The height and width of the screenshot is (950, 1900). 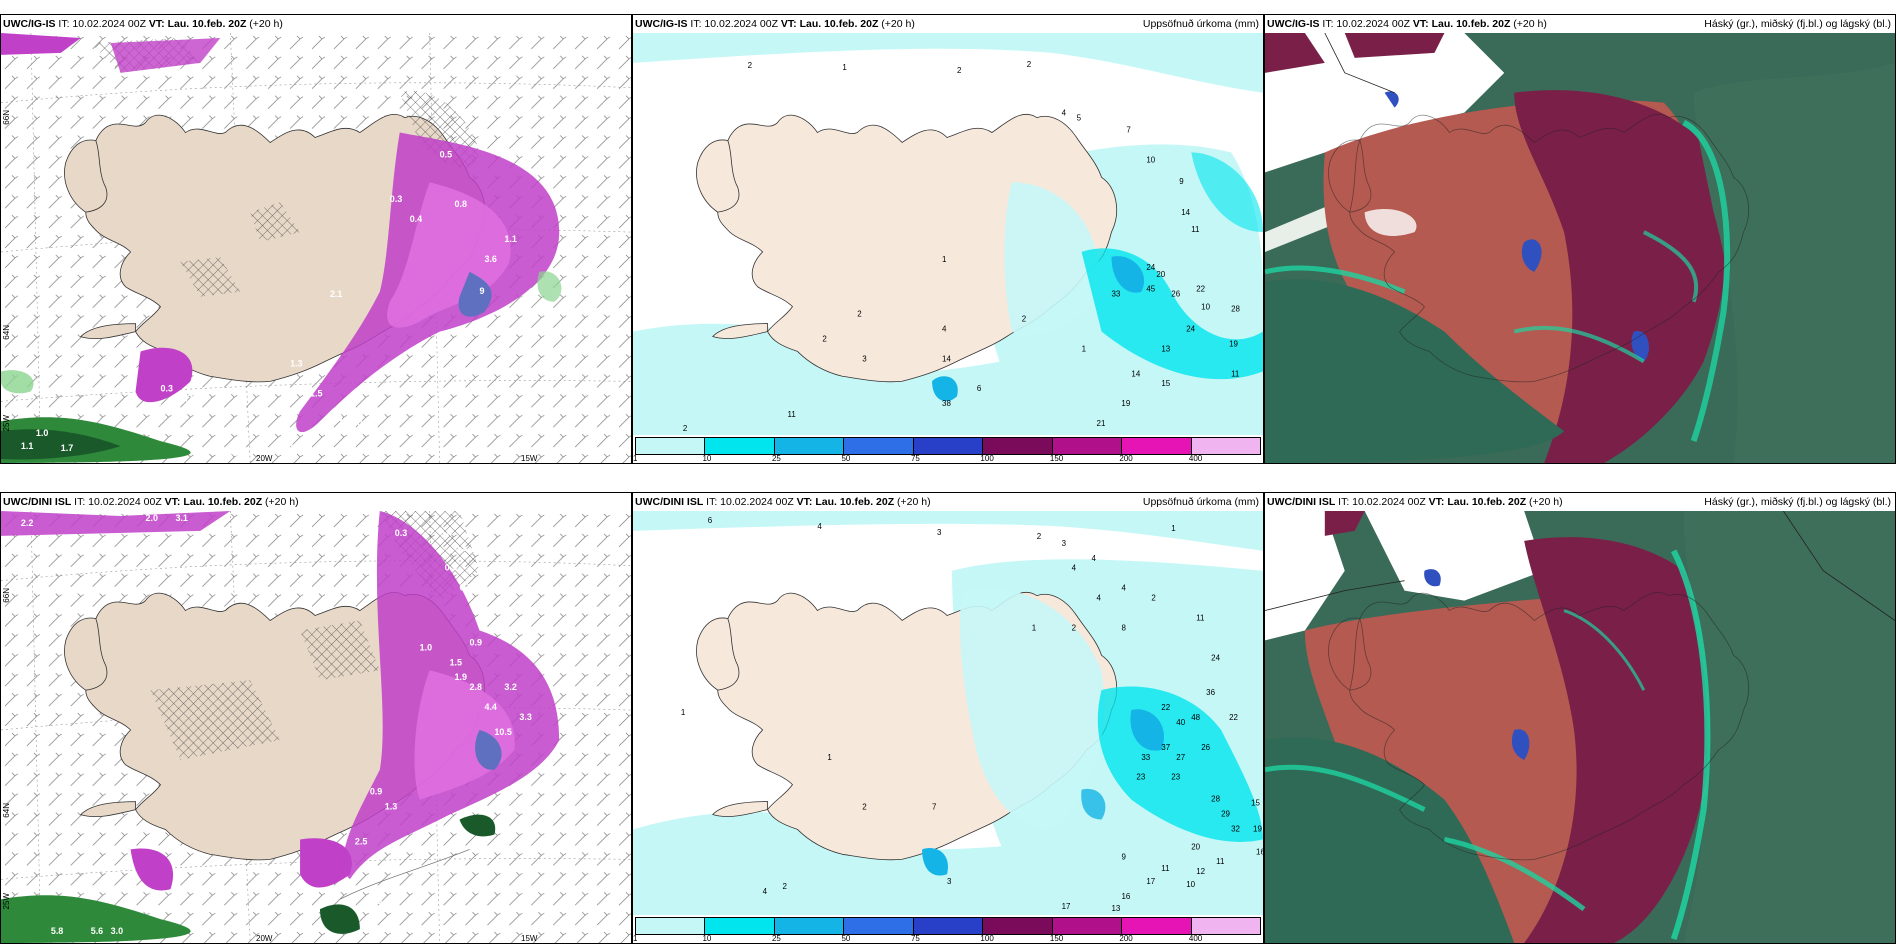 I want to click on svg-text: 27, so click(x=1180, y=757).